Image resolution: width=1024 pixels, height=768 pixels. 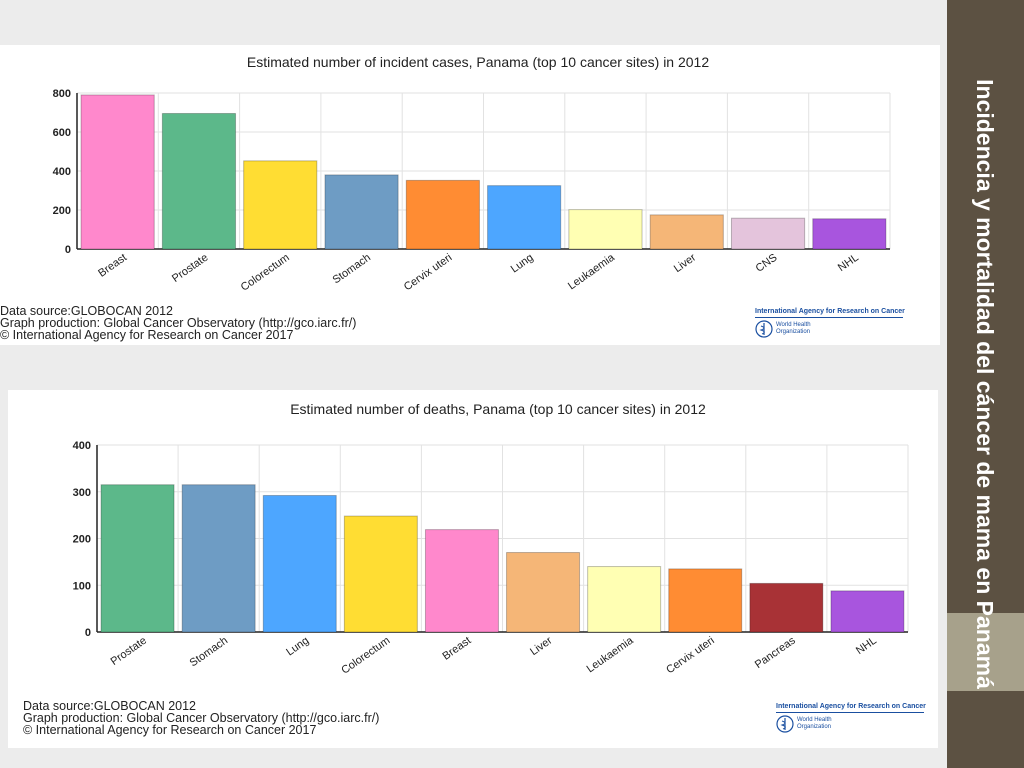 What do you see at coordinates (62, 133) in the screenshot?
I see `y-tick-label: 600` at bounding box center [62, 133].